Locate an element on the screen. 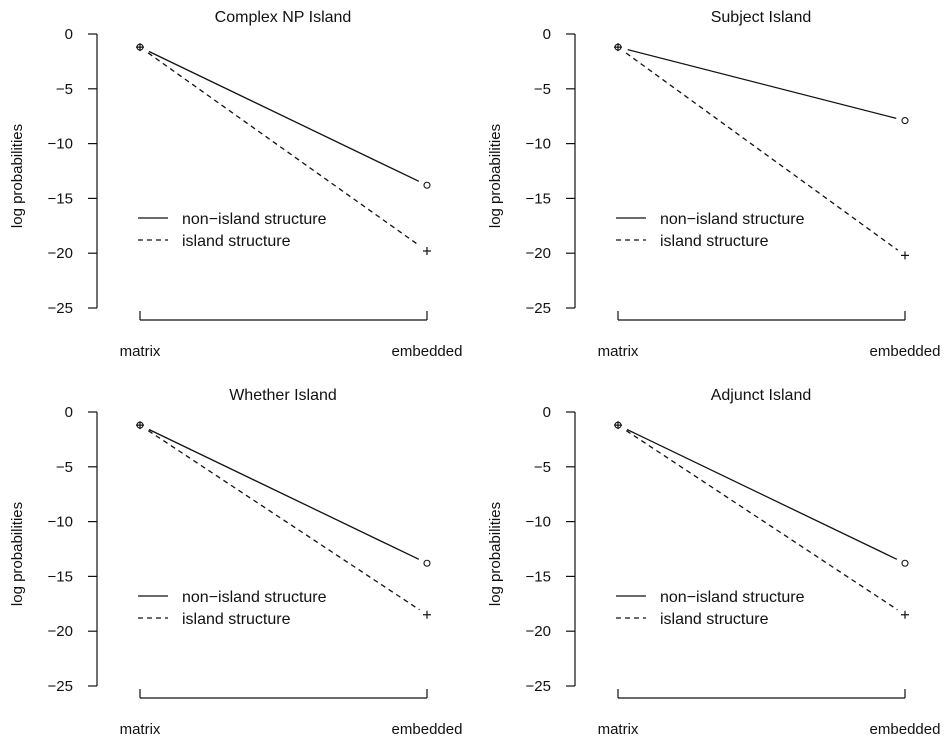 The width and height of the screenshot is (952, 743). chart-title: Subject Island is located at coordinates (761, 17).